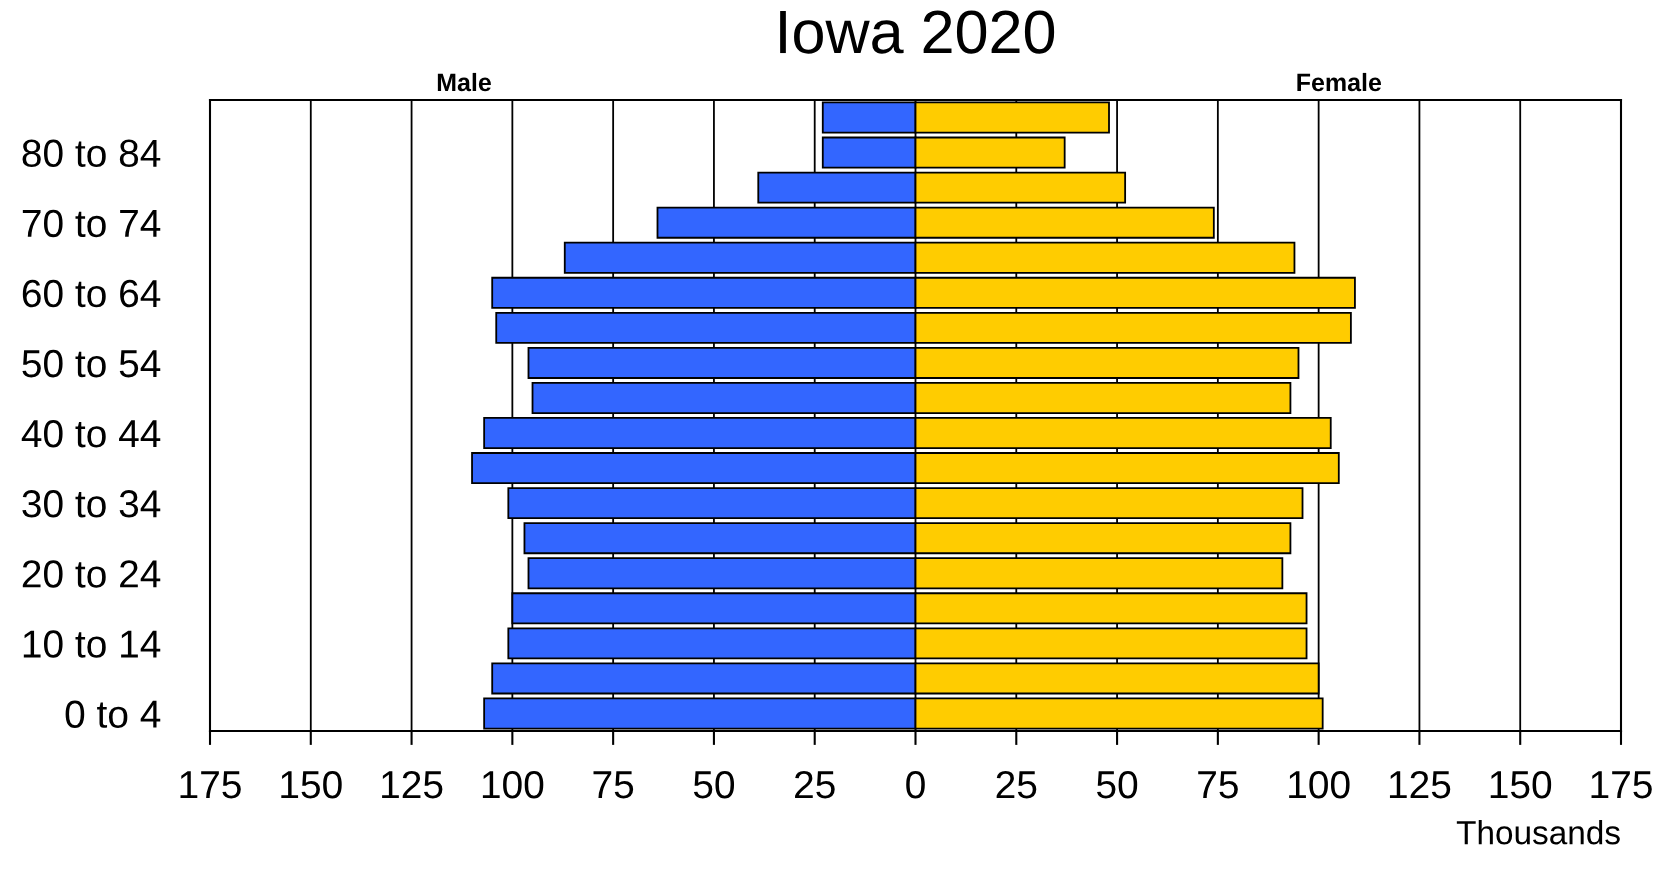  I want to click on x-axis-title: Thousands, so click(1538, 832).